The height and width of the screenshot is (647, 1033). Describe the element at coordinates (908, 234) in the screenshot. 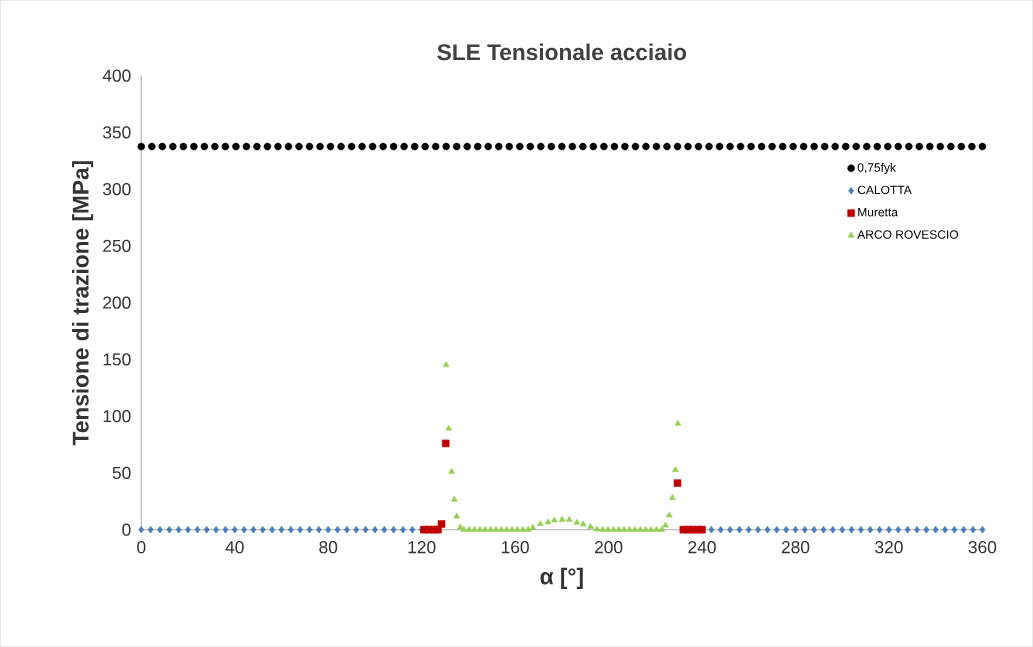

I see `legend-label: ARCO ROVESCIO` at that location.